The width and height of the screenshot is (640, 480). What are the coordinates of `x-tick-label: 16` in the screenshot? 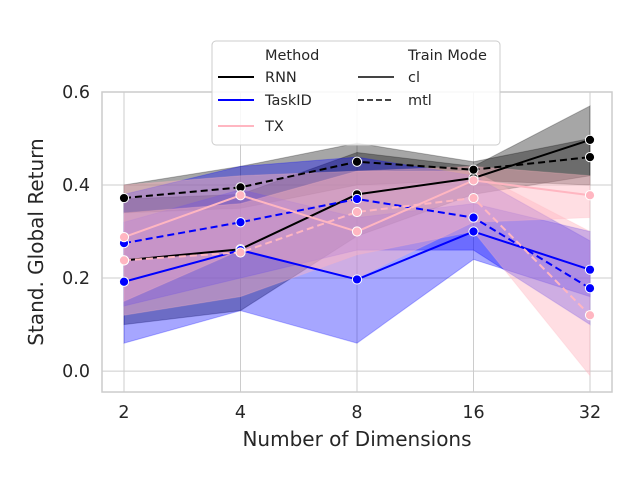 It's located at (473, 413).